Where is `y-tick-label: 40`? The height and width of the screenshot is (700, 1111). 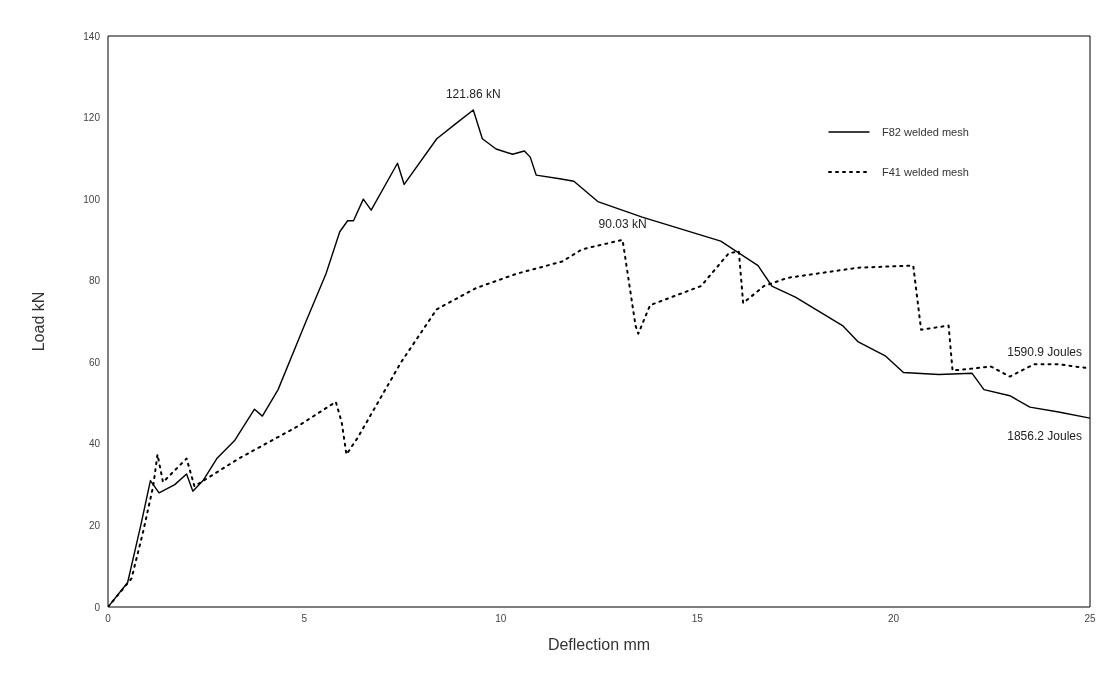
y-tick-label: 40 is located at coordinates (94, 444).